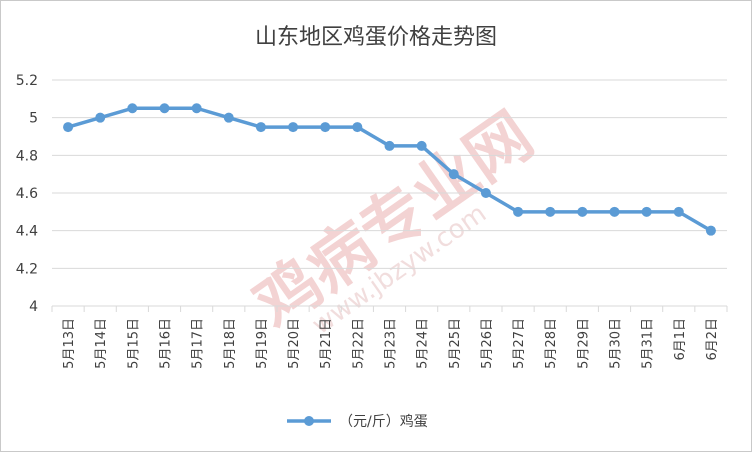 This screenshot has width=752, height=452. I want to click on x-tick-label: 5月15日, so click(133, 343).